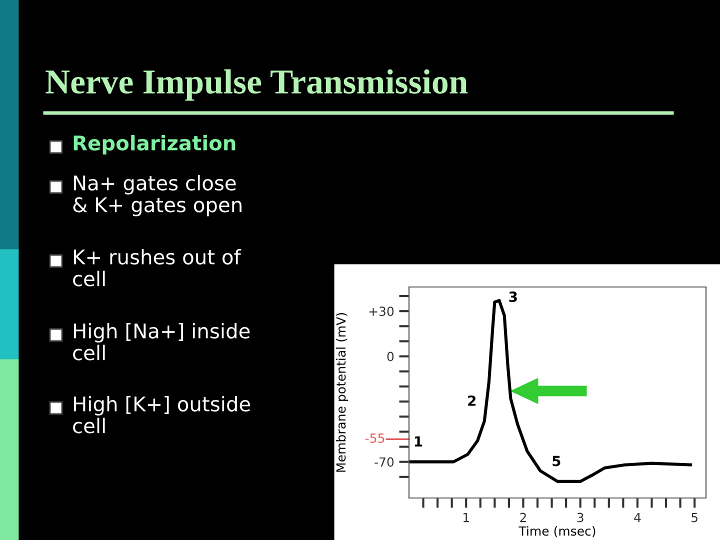 The width and height of the screenshot is (720, 540). I want to click on annotation: 2, so click(472, 400).